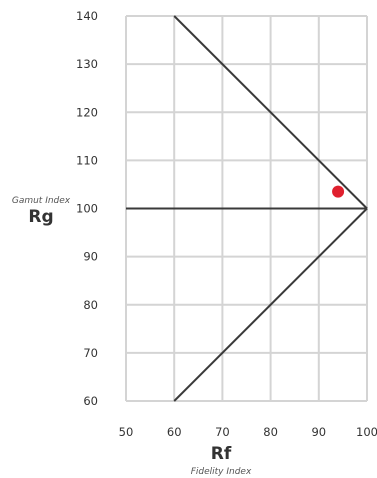 The width and height of the screenshot is (377, 478). What do you see at coordinates (221, 454) in the screenshot?
I see `x-axis-label: Rf` at bounding box center [221, 454].